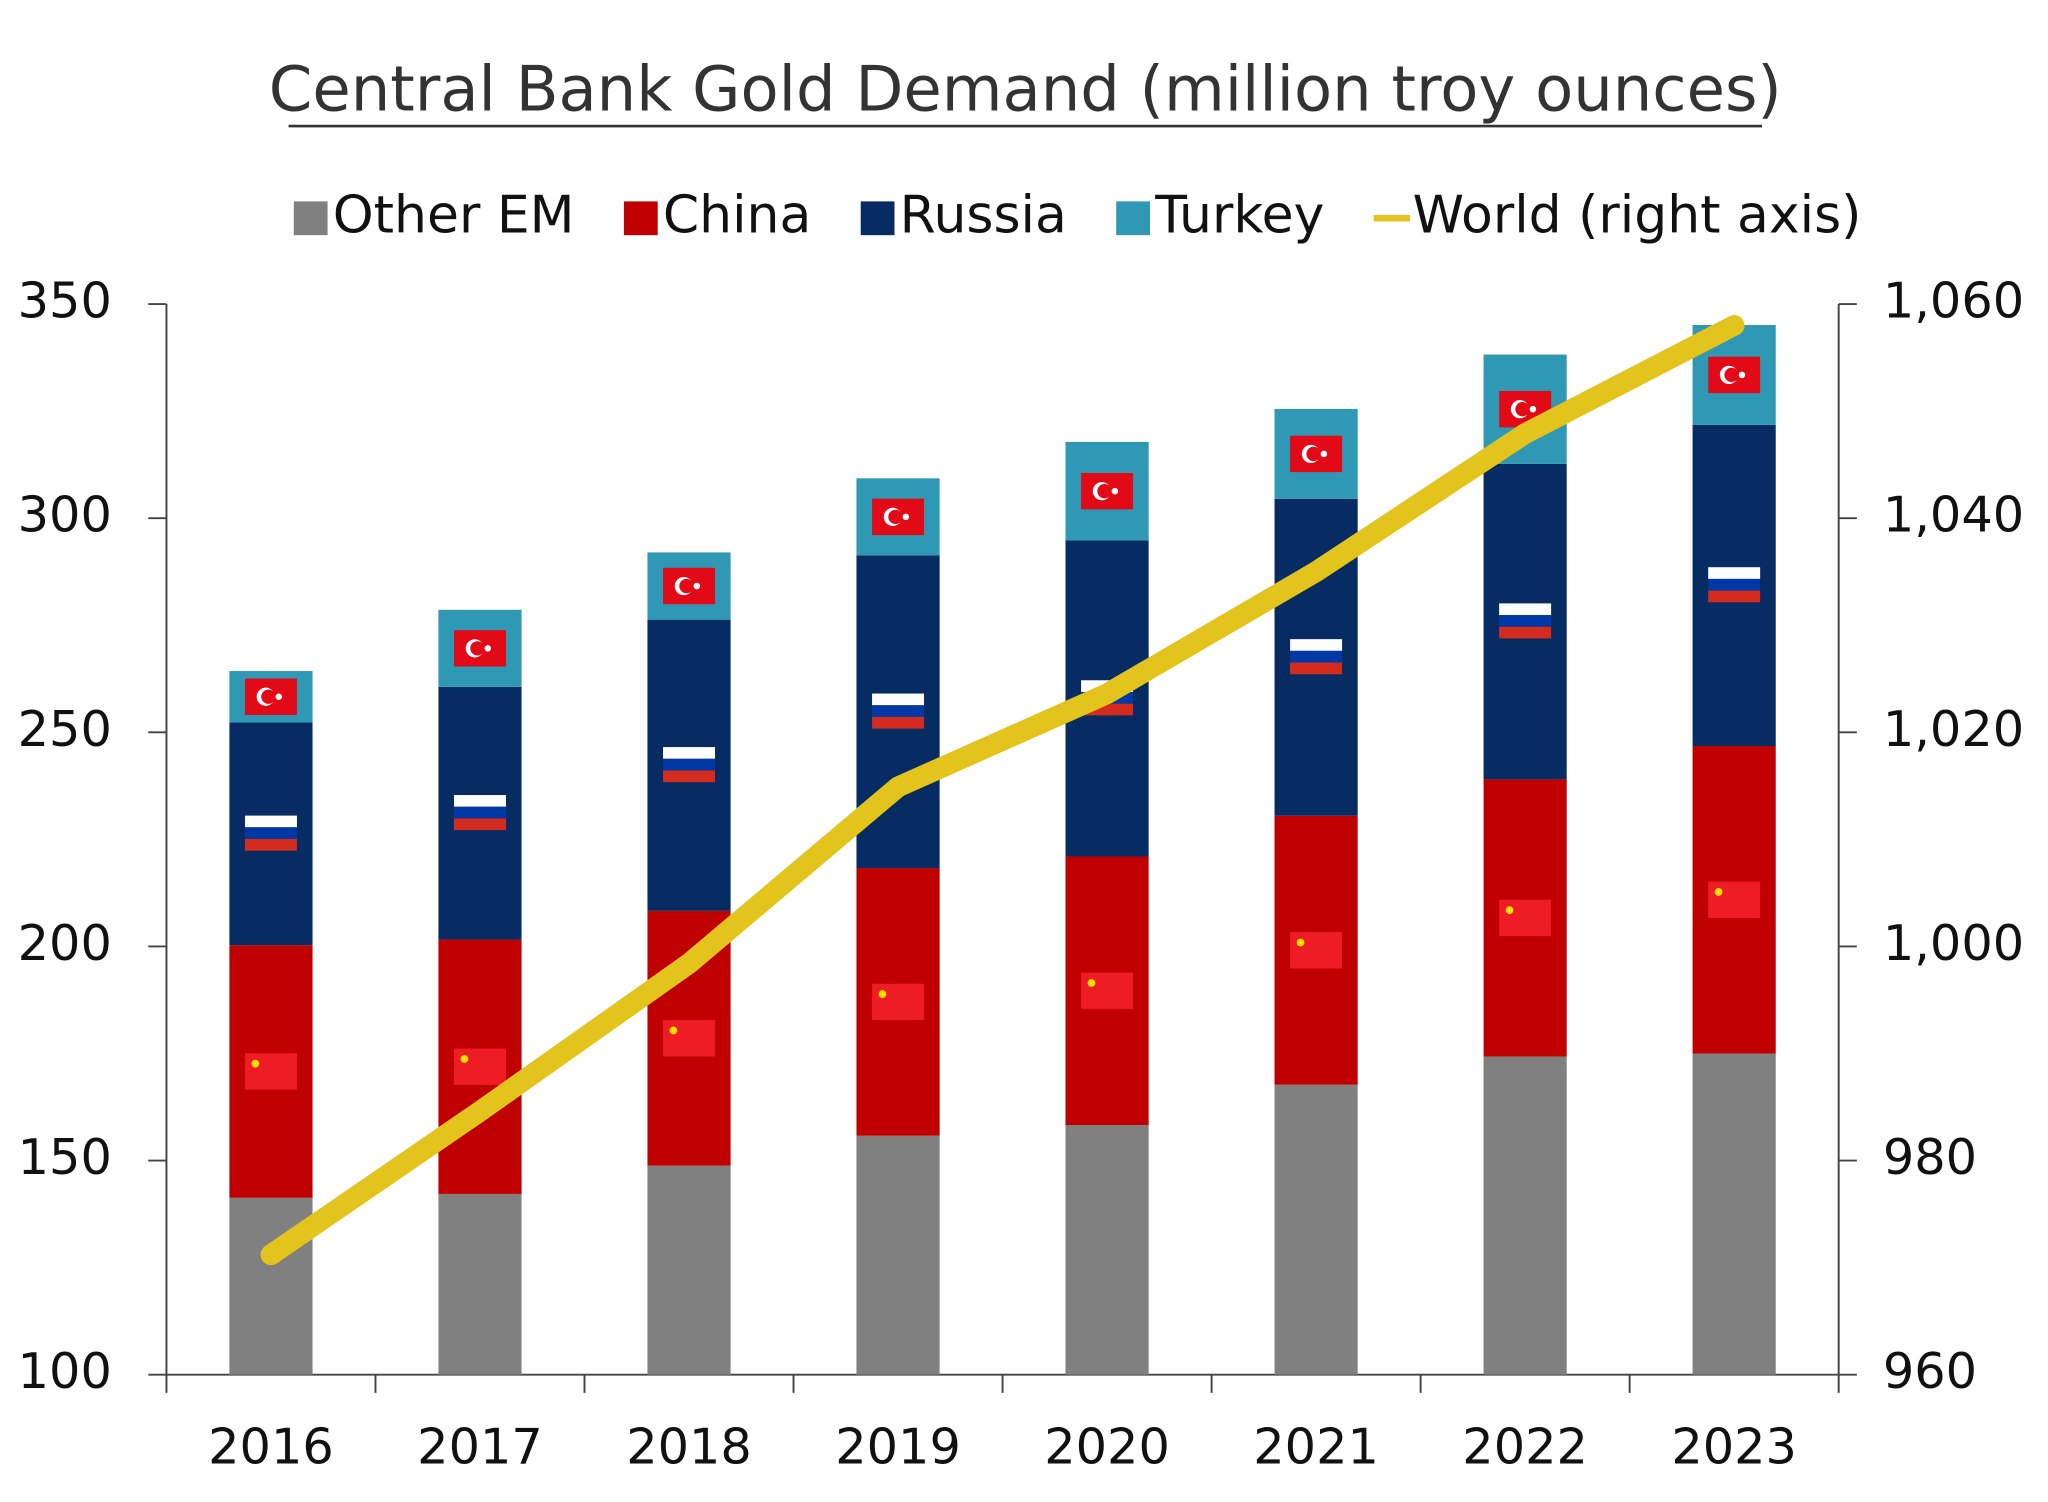 This screenshot has height=1502, width=2048. Describe the element at coordinates (1953, 943) in the screenshot. I see `y2-tick-label: 1,000` at that location.